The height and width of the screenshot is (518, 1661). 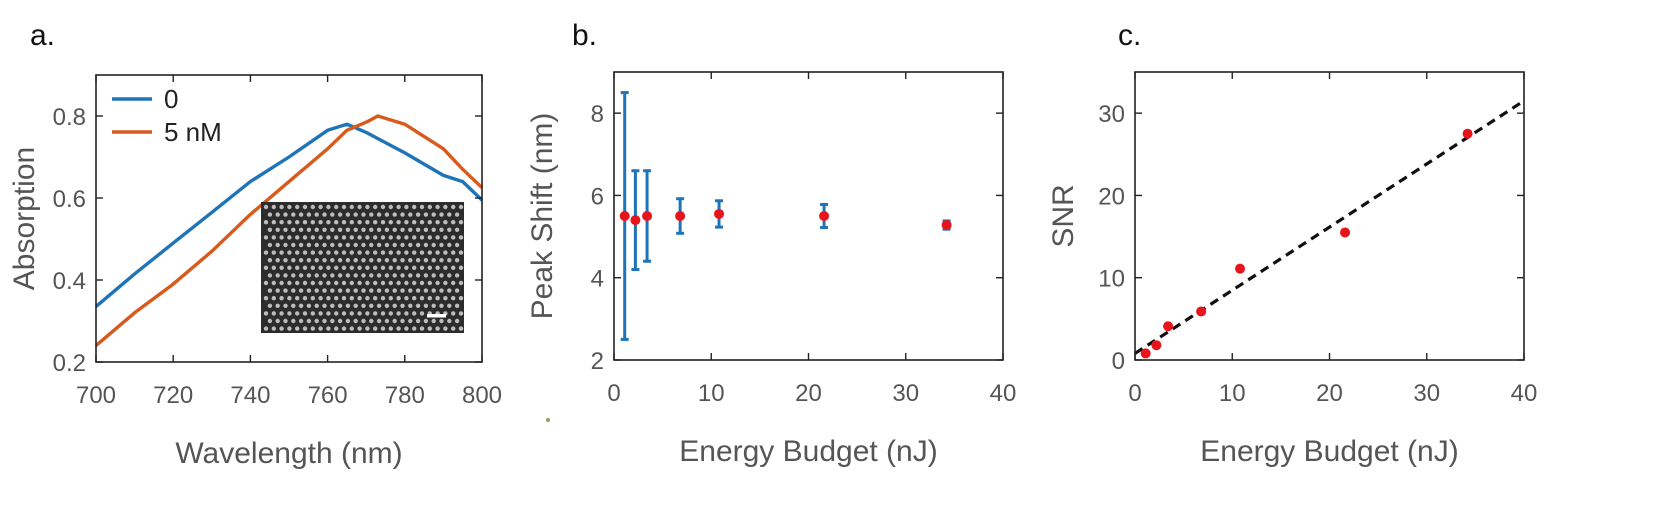 What do you see at coordinates (1111, 279) in the screenshot?
I see `y-tick-label: 10` at bounding box center [1111, 279].